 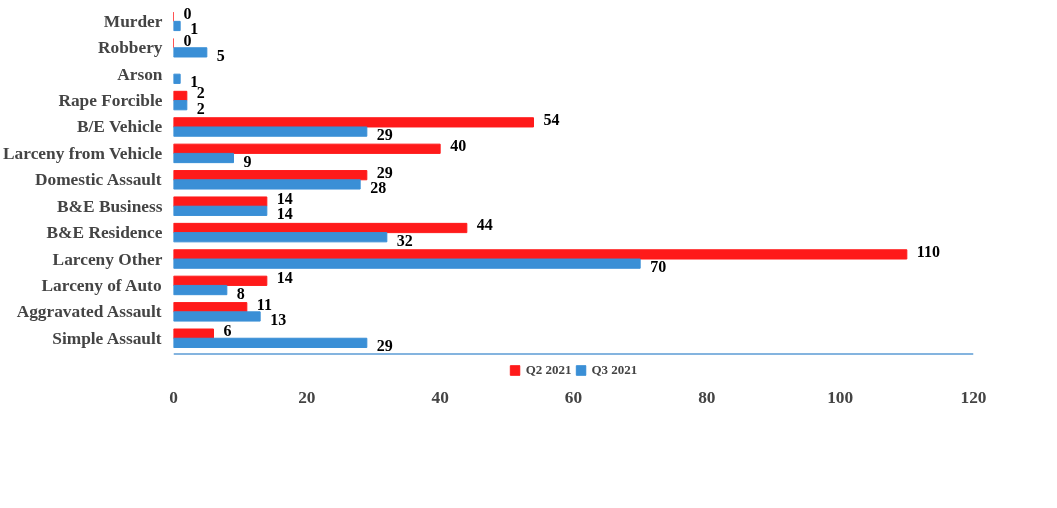 What do you see at coordinates (240, 293) in the screenshot?
I see `data-label: 8` at bounding box center [240, 293].